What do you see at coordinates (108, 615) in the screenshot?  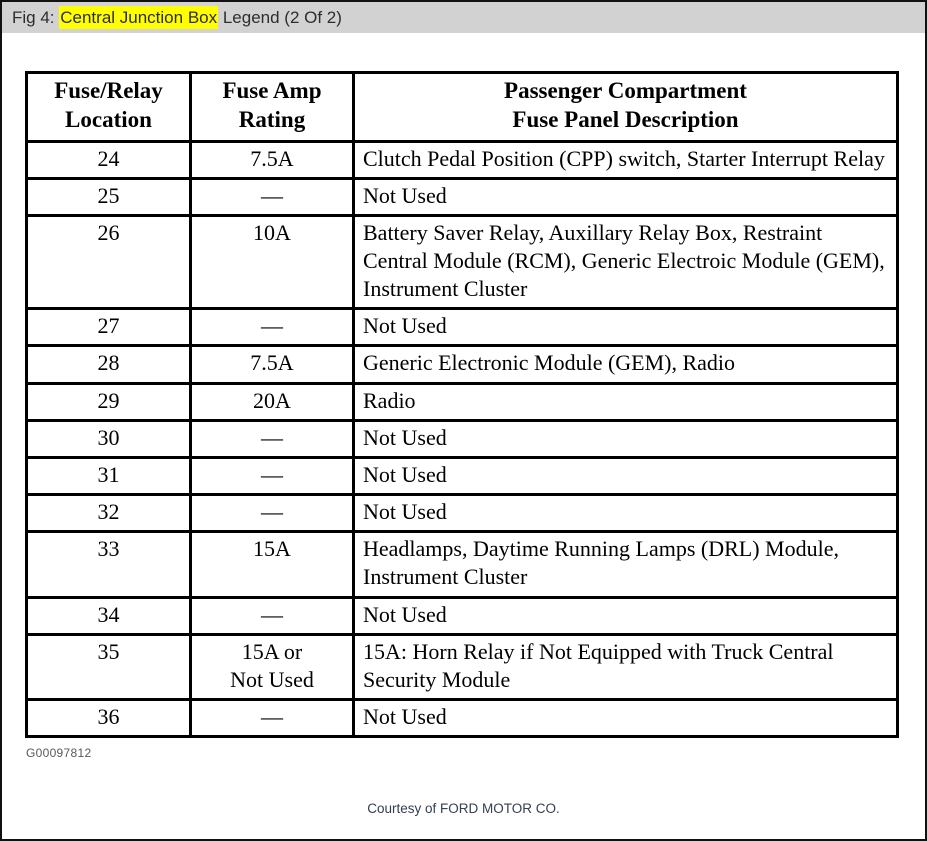 I see `location-cell: 34` at bounding box center [108, 615].